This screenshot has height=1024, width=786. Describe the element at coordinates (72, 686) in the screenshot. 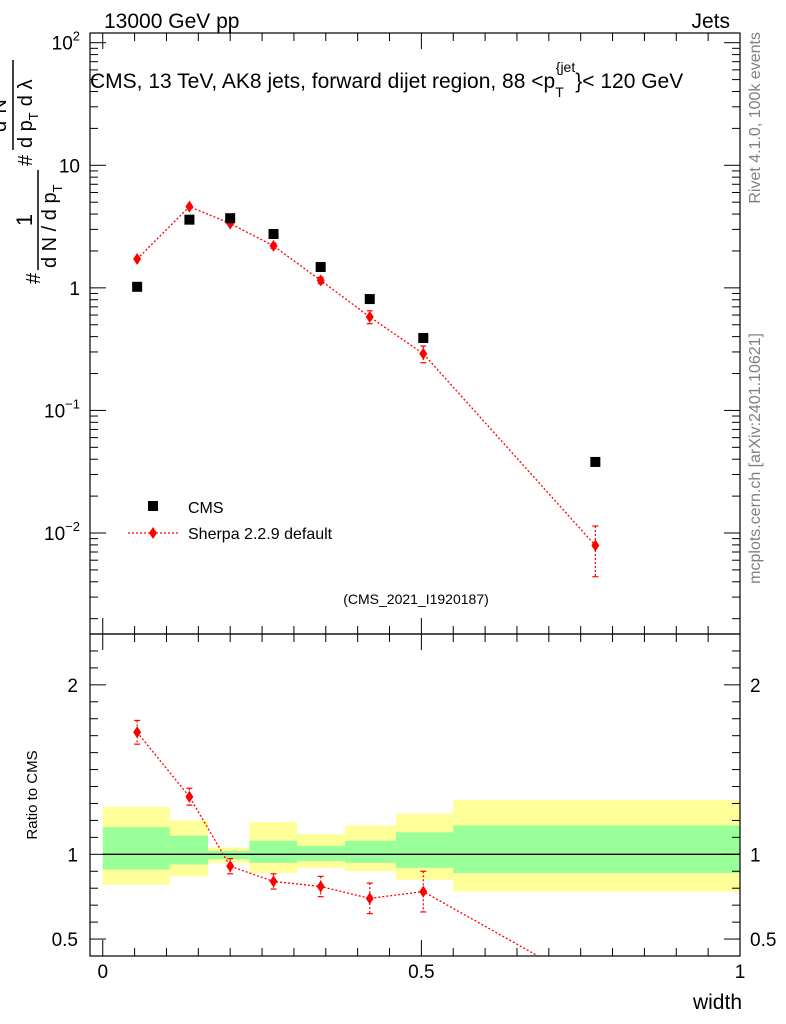

I see `ratio-y-tick-label-left: 2` at that location.